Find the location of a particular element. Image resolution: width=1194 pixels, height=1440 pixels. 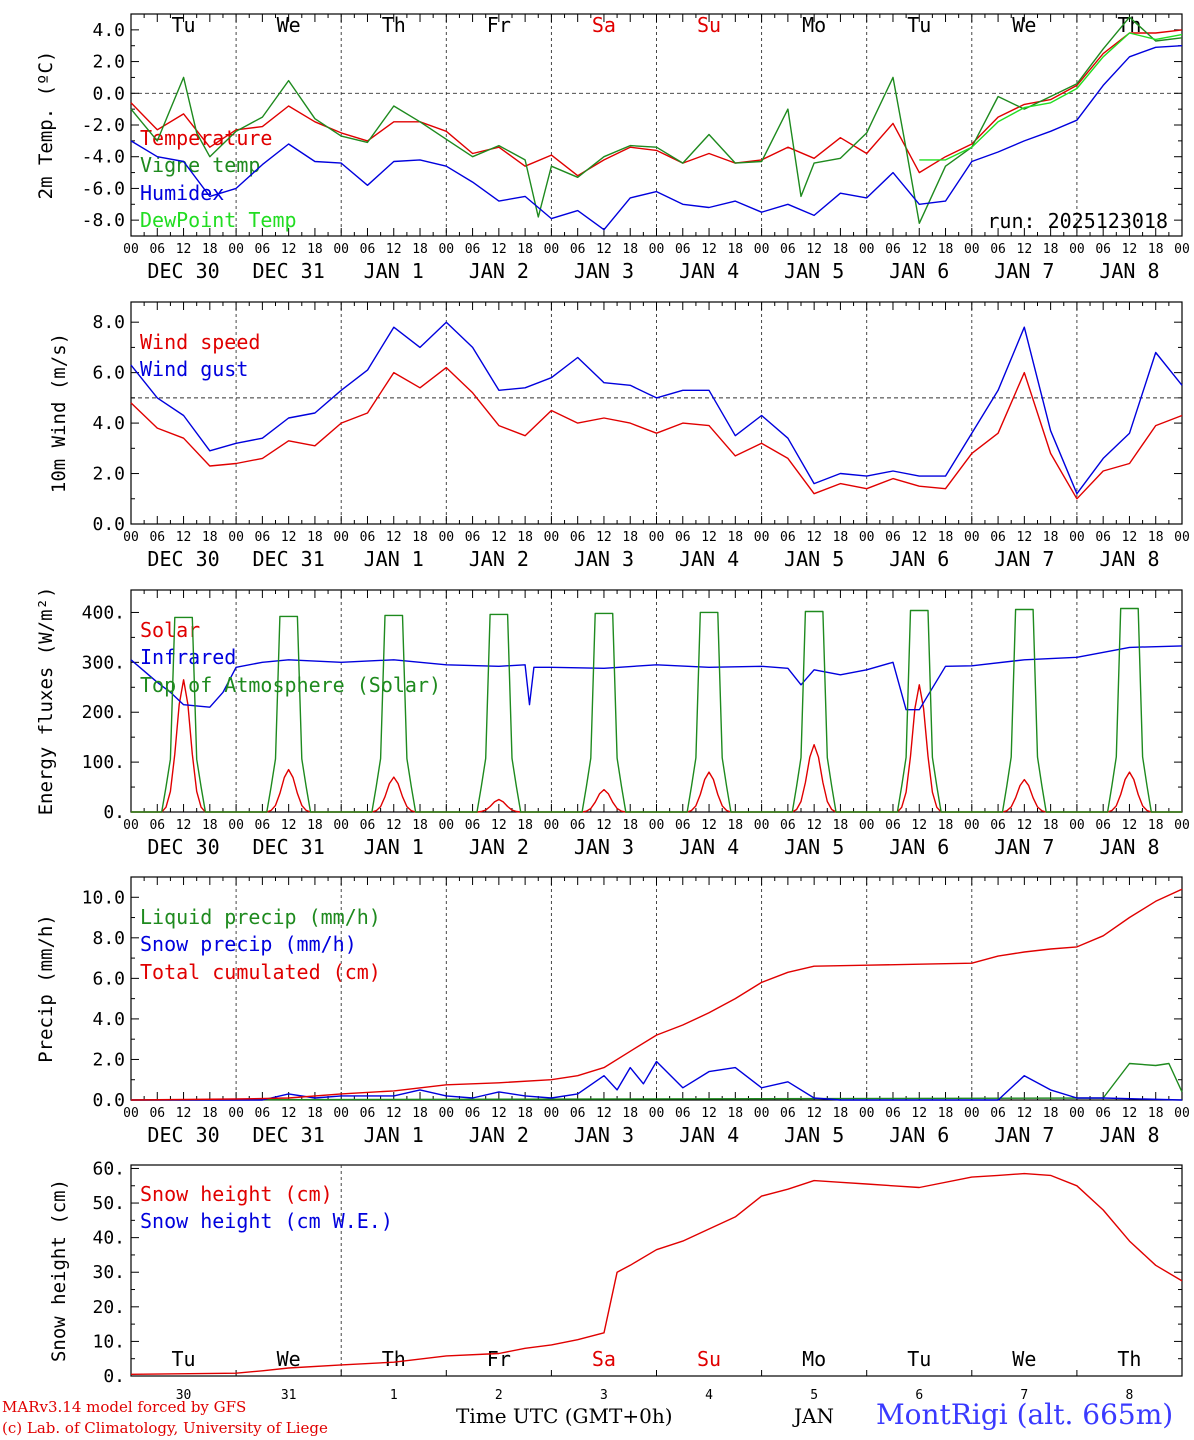

y-tick-label: 30. is located at coordinates (108, 1272).